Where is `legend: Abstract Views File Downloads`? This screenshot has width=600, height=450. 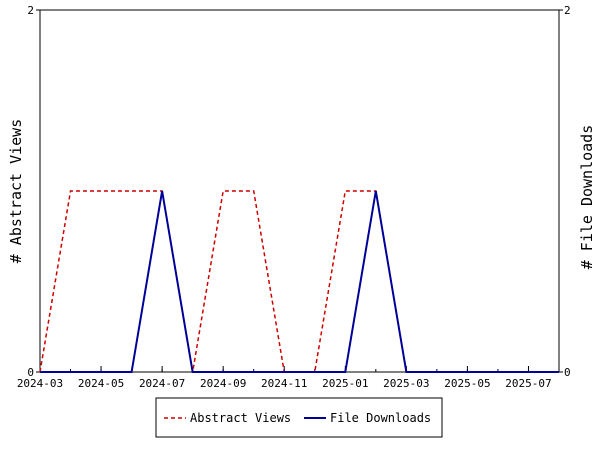 legend: Abstract Views File Downloads is located at coordinates (299, 417).